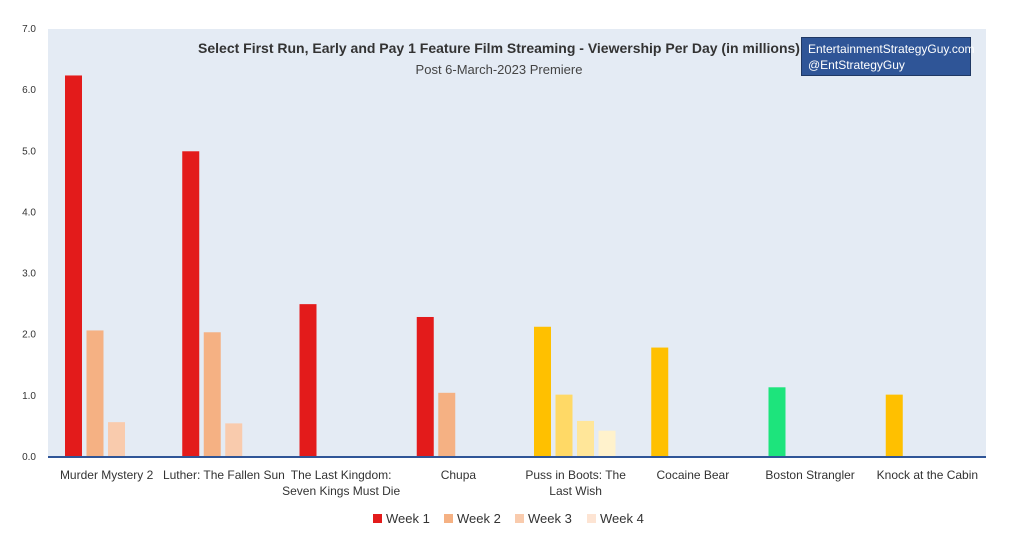 The image size is (1011, 560). I want to click on legend-label: Week 1, so click(408, 518).